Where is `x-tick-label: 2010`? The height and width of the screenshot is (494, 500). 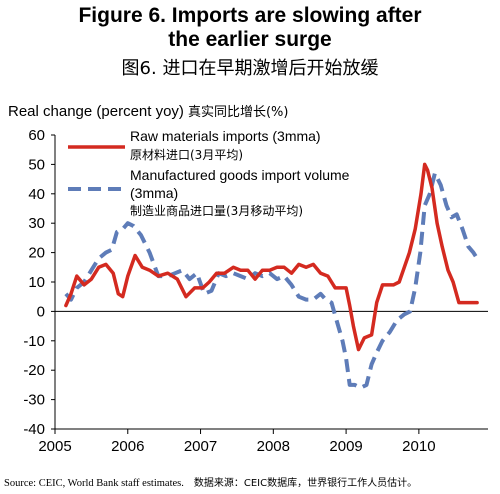 x-tick-label: 2010 is located at coordinates (418, 446).